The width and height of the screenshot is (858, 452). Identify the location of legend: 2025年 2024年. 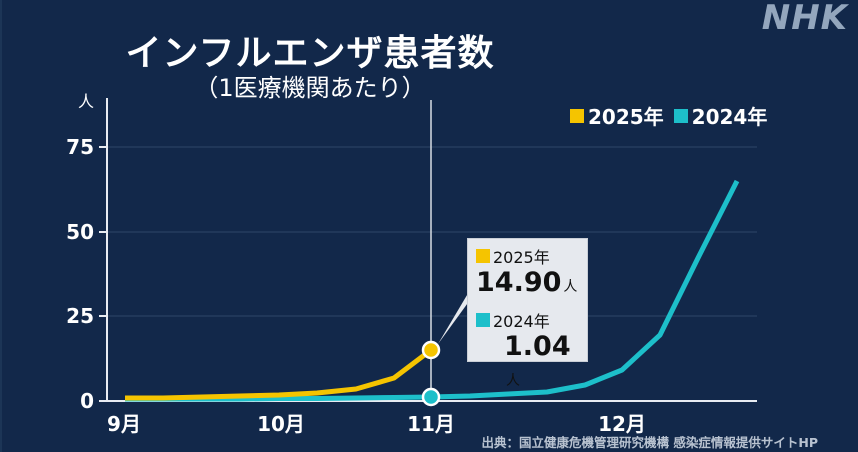
(668, 115).